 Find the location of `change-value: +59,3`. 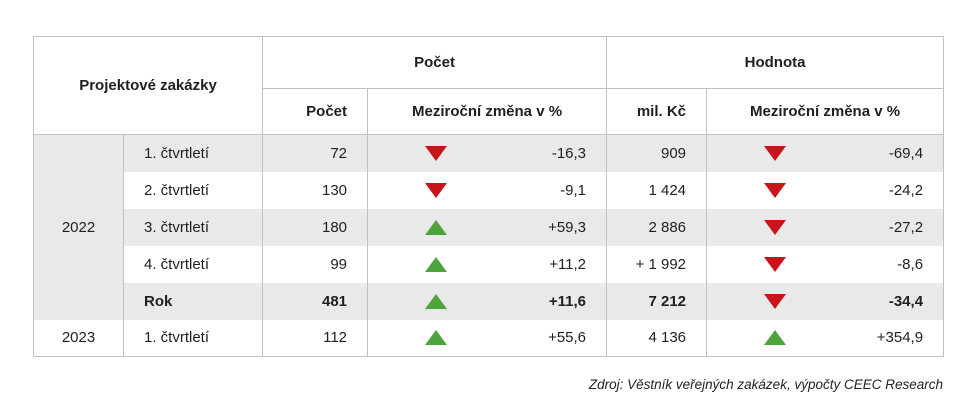

change-value: +59,3 is located at coordinates (567, 227).